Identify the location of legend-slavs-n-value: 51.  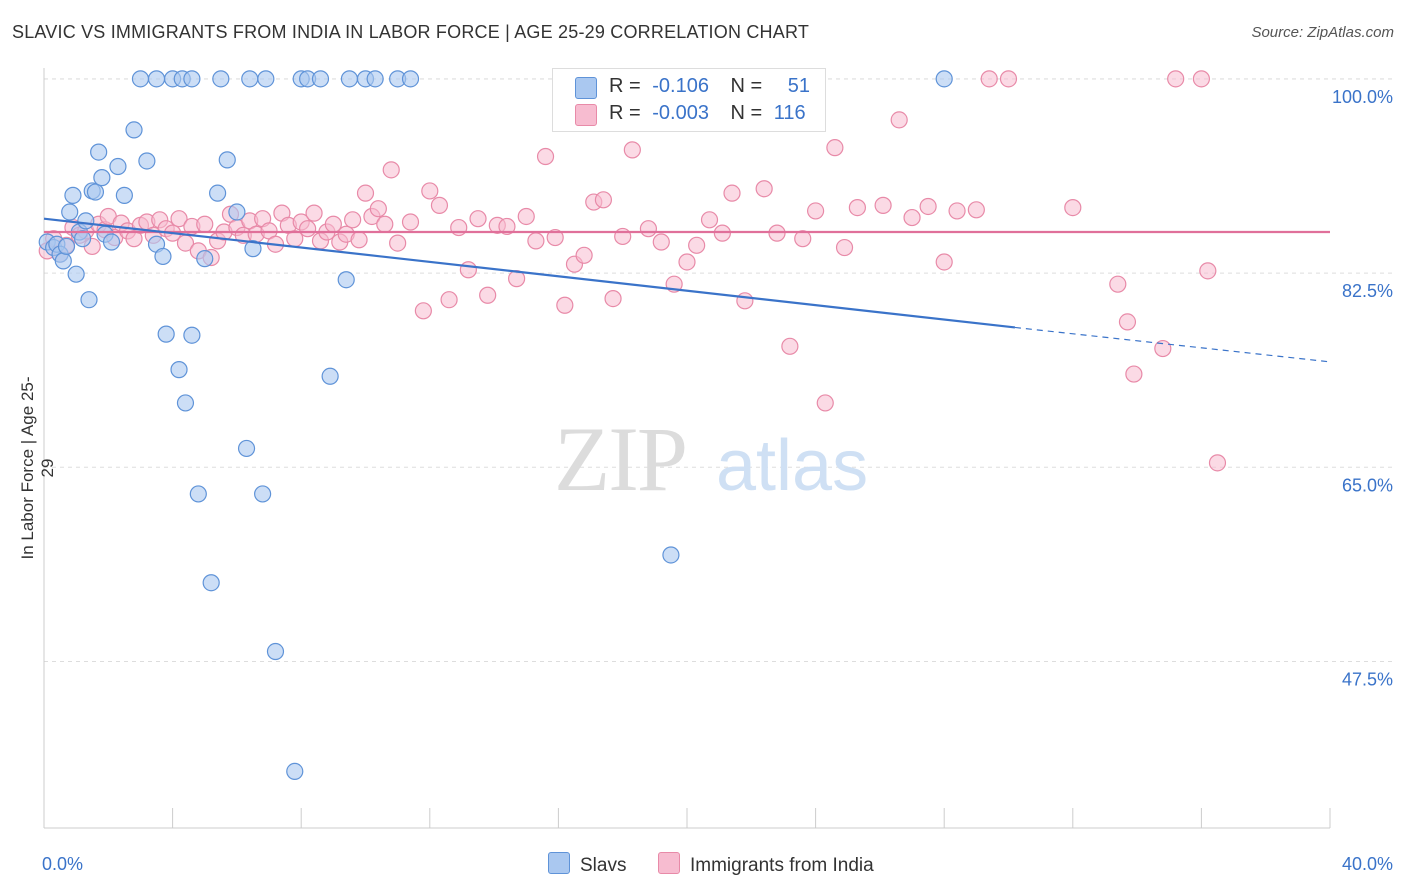
(799, 86).